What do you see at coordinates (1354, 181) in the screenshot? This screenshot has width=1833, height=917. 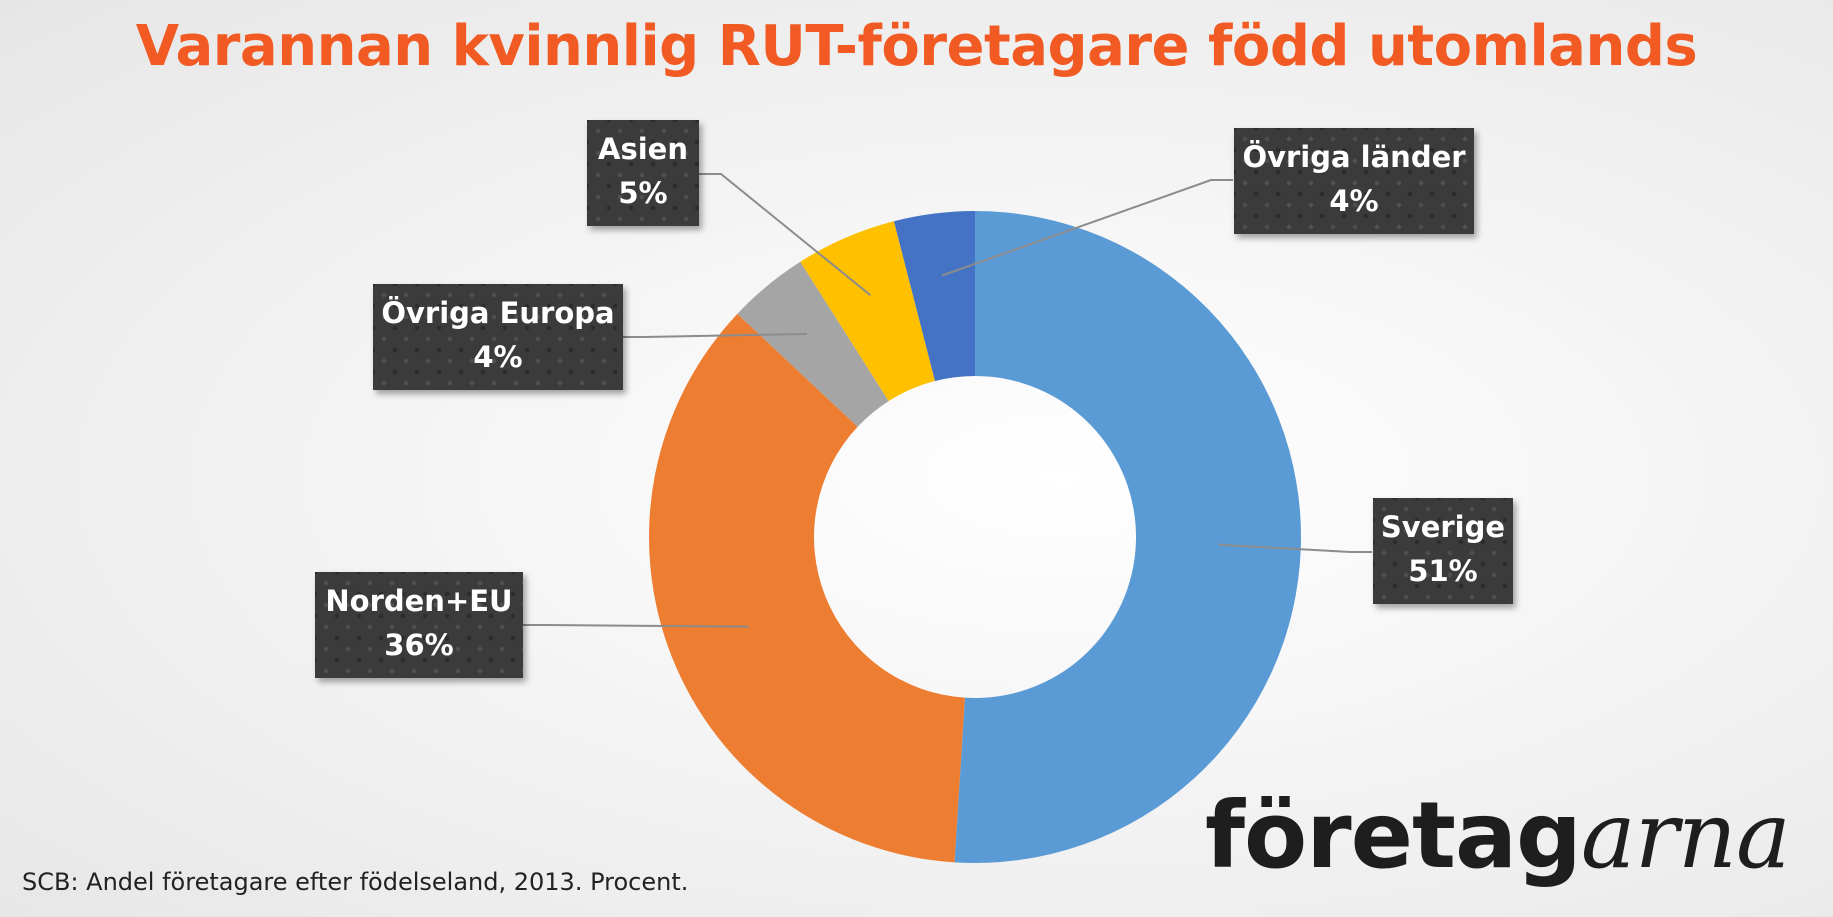 I see `label-ovriga-lander: Övriga länder 4%` at bounding box center [1354, 181].